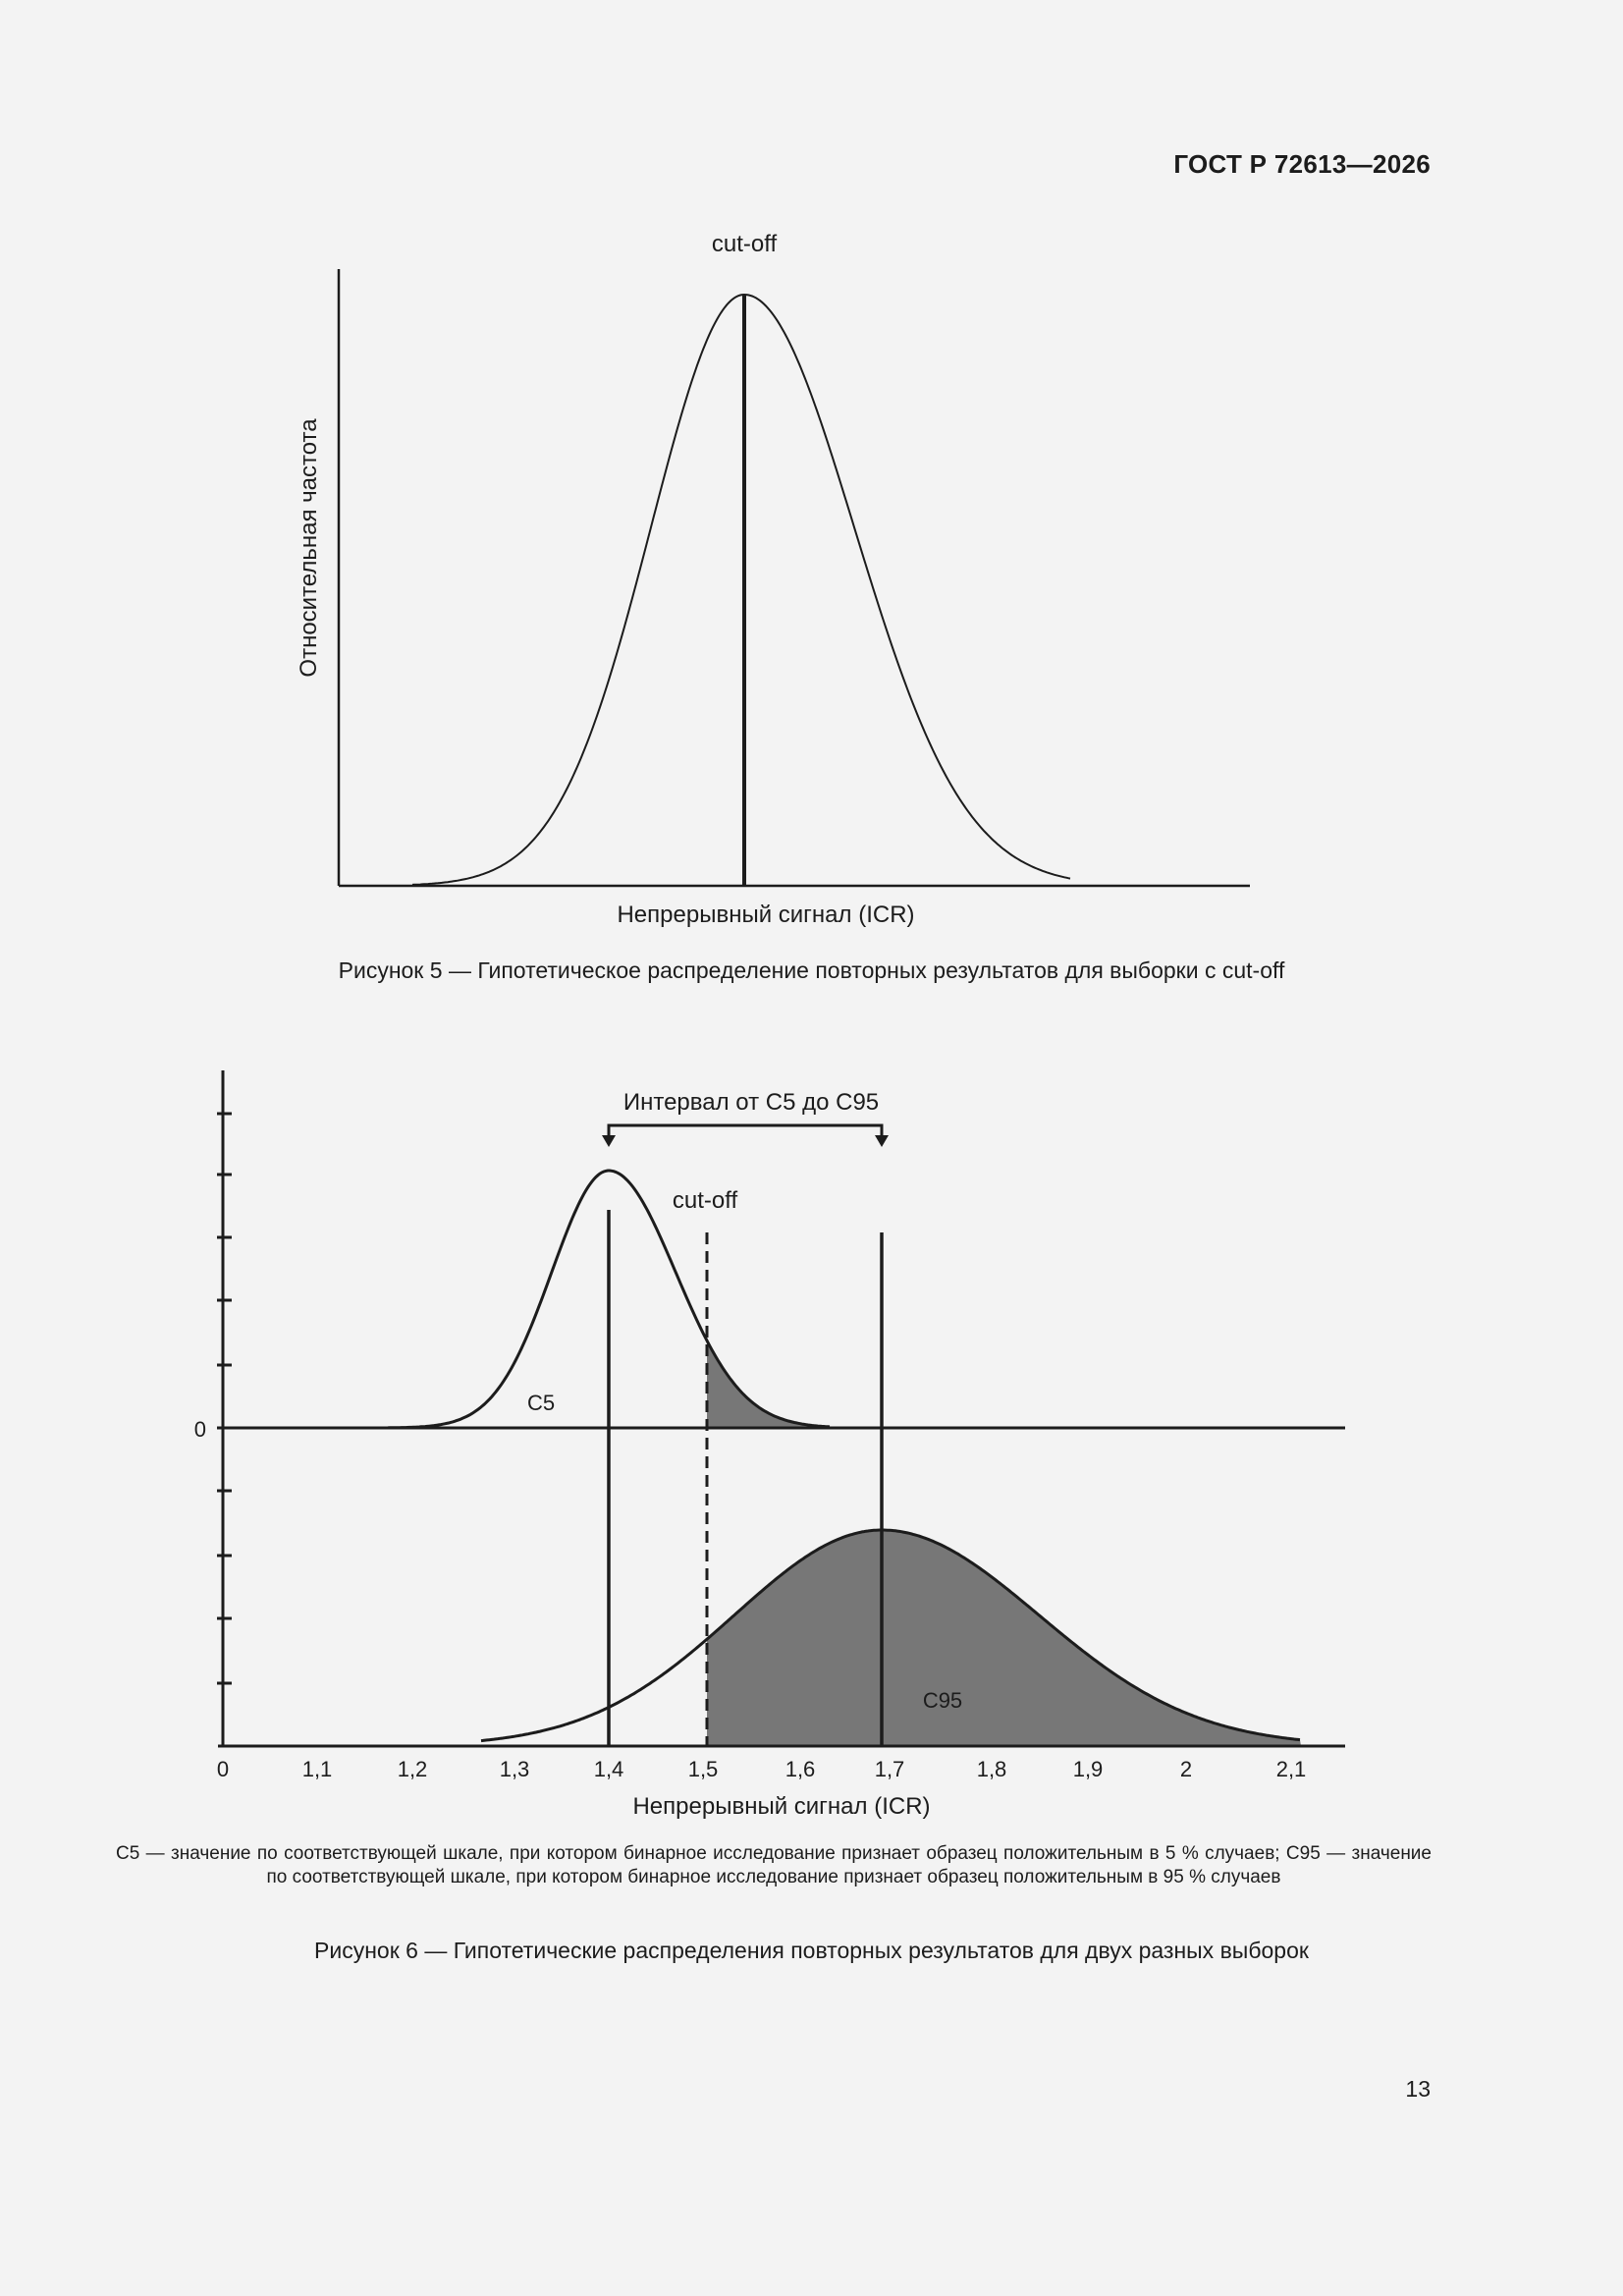  Describe the element at coordinates (609, 1769) in the screenshot. I see `fig6-x-tick-label: 1,4` at that location.